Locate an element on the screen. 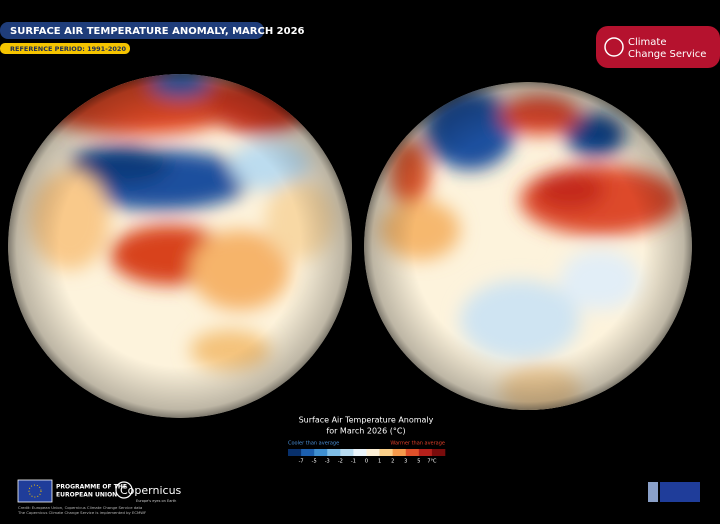  colorbar-tick-label: -2 is located at coordinates (340, 462).